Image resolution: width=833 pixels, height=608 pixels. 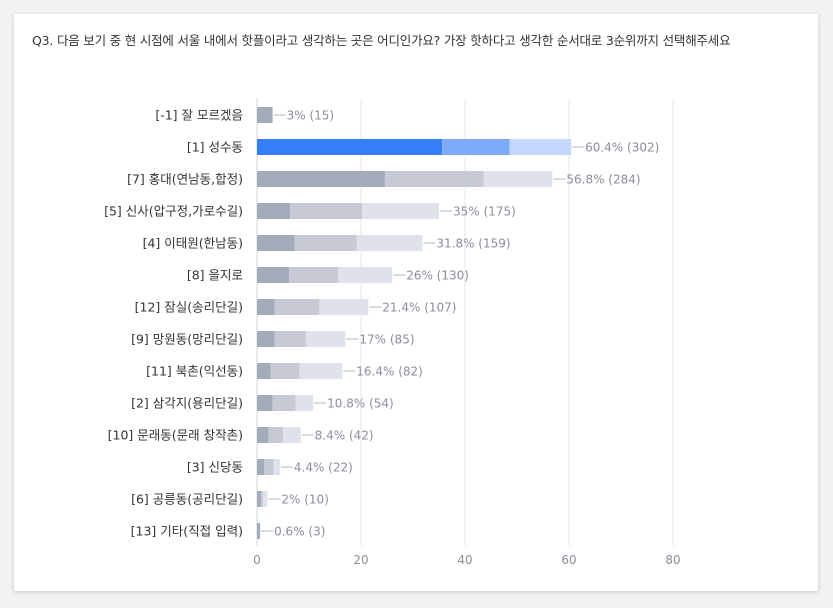 What do you see at coordinates (199, 115) in the screenshot?
I see `category-label: [-1] 잘 모르겠음` at bounding box center [199, 115].